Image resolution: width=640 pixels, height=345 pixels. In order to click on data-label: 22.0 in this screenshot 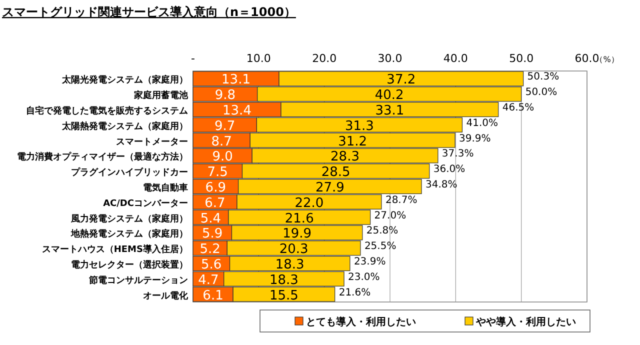, I will do `click(309, 203)`.